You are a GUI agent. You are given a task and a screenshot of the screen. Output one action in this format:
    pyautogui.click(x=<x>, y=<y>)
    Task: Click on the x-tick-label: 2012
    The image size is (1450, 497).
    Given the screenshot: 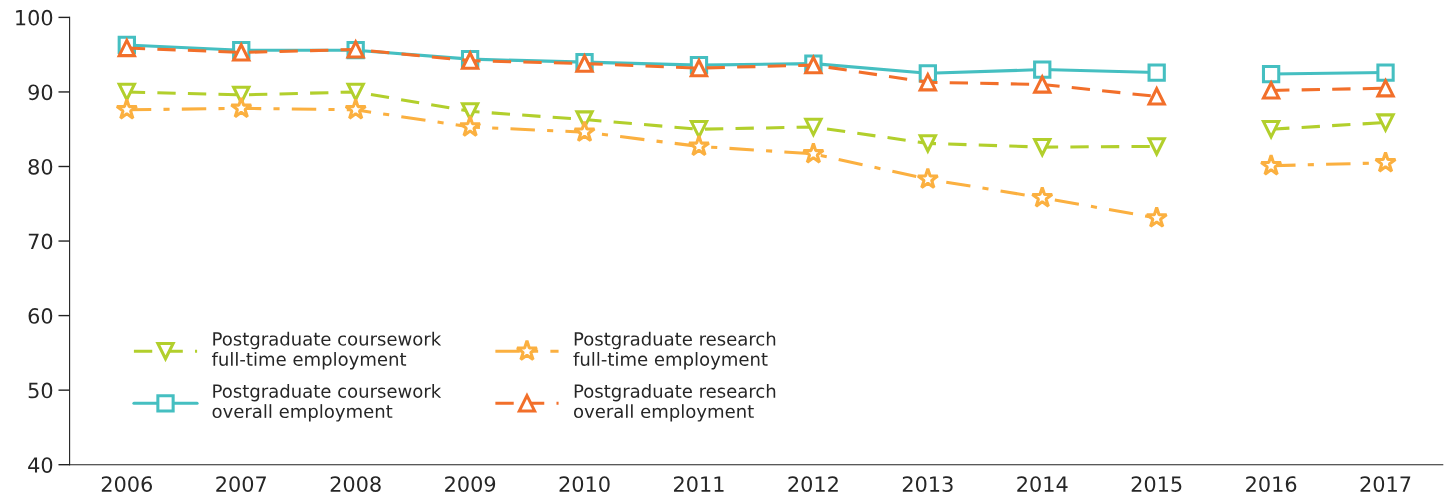 What is the action you would take?
    pyautogui.click(x=813, y=484)
    